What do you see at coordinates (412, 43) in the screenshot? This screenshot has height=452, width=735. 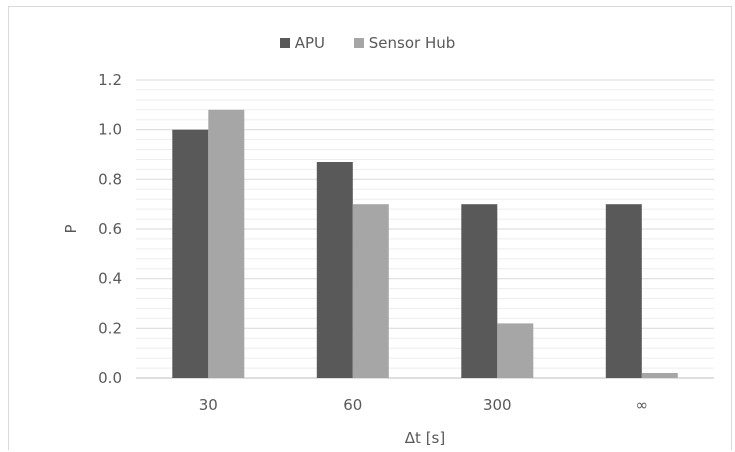 I see `legend-label-sensor-hub: Sensor Hub` at bounding box center [412, 43].